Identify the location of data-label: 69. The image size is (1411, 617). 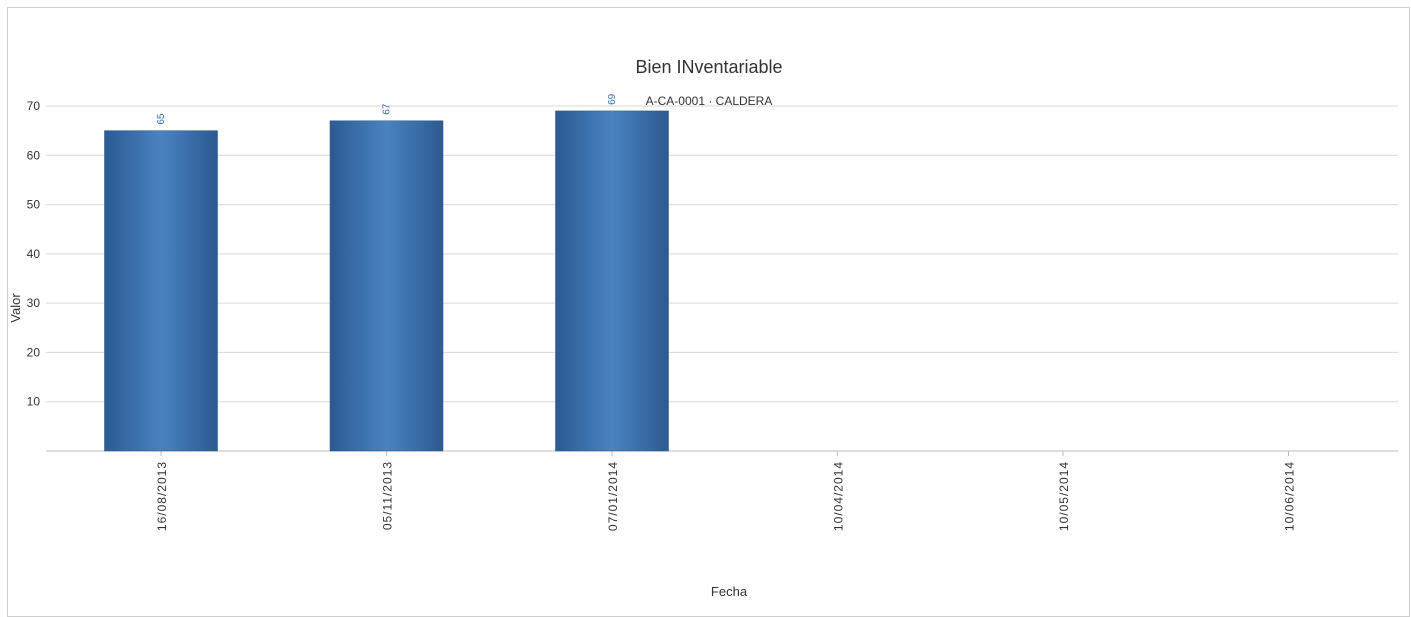
(612, 99).